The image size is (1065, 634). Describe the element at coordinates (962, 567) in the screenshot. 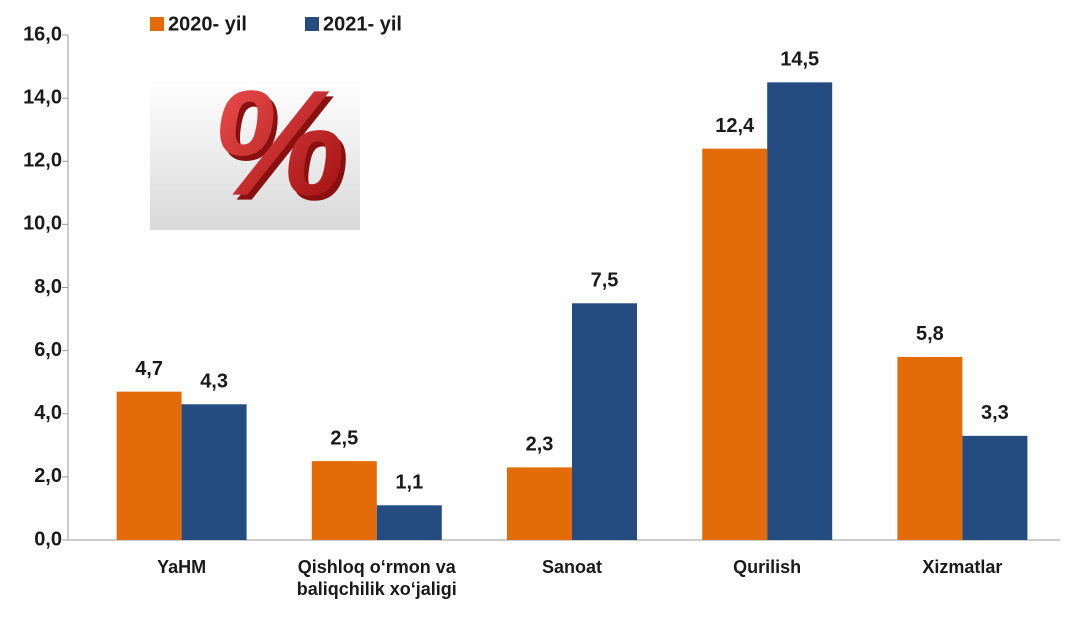

I see `x-tick-label: Xizmatlar` at that location.